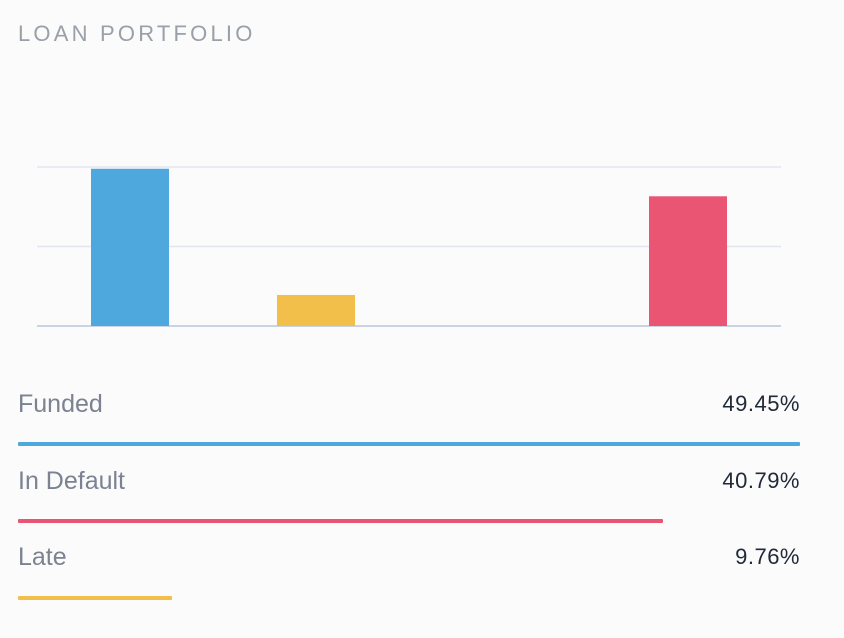  What do you see at coordinates (316, 310) in the screenshot?
I see `bar-late` at bounding box center [316, 310].